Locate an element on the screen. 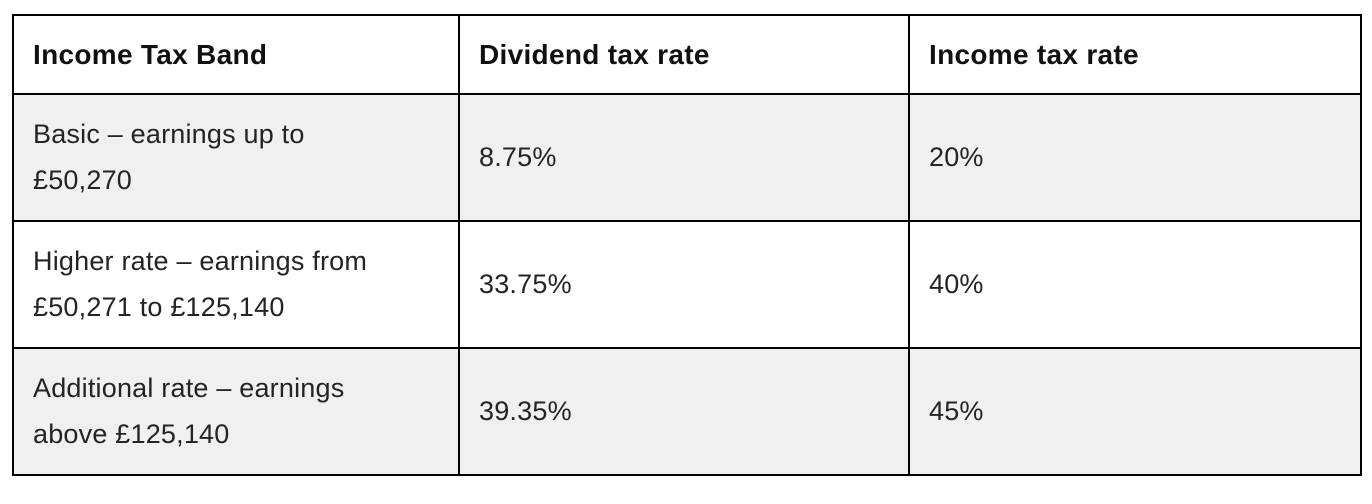 The height and width of the screenshot is (504, 1372). cell-basic-band: Basic – earnings up to £50,270 is located at coordinates (236, 157).